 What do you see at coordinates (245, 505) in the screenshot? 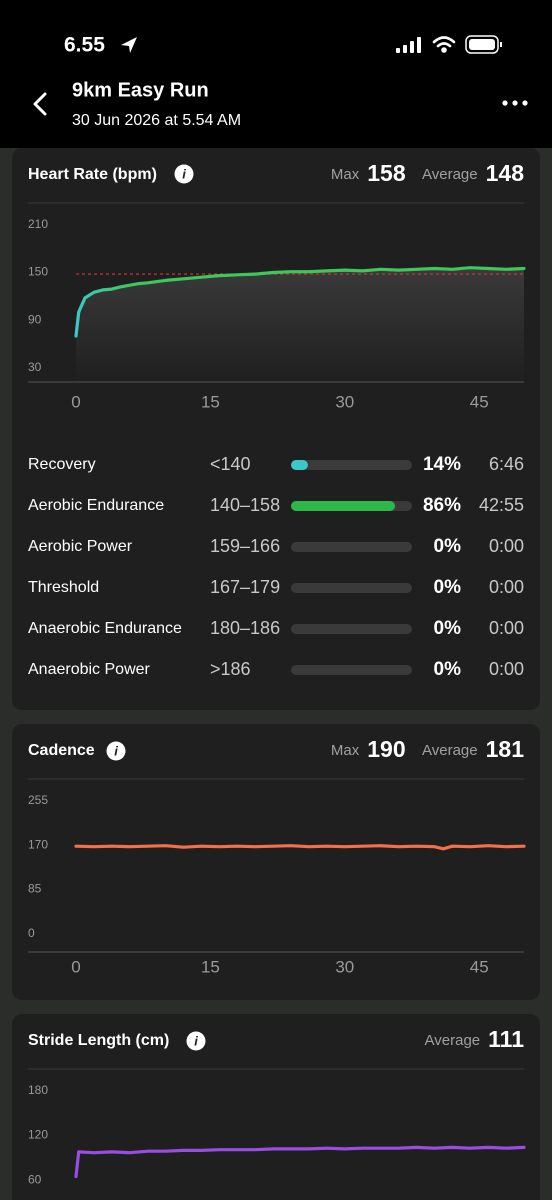
I see `zone-range: 140–158` at bounding box center [245, 505].